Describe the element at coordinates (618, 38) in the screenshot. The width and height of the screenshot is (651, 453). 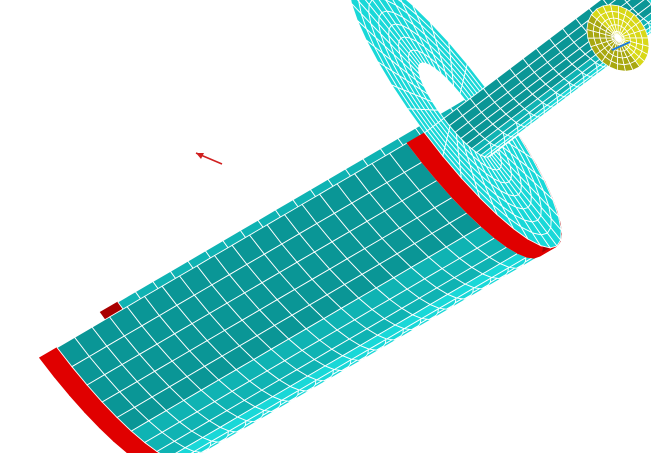
I see `end-face` at that location.